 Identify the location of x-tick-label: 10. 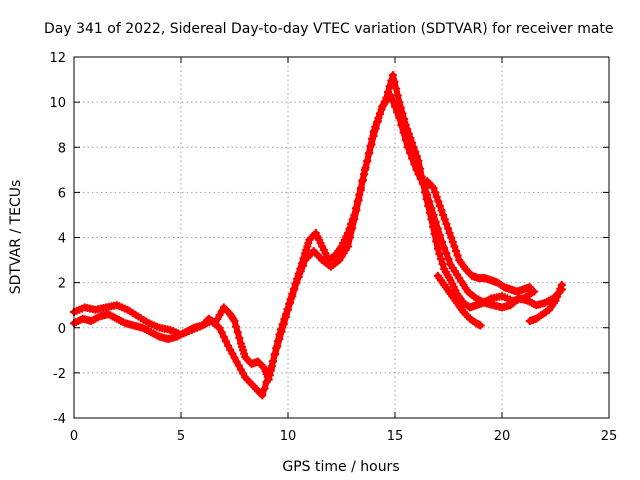
(288, 436).